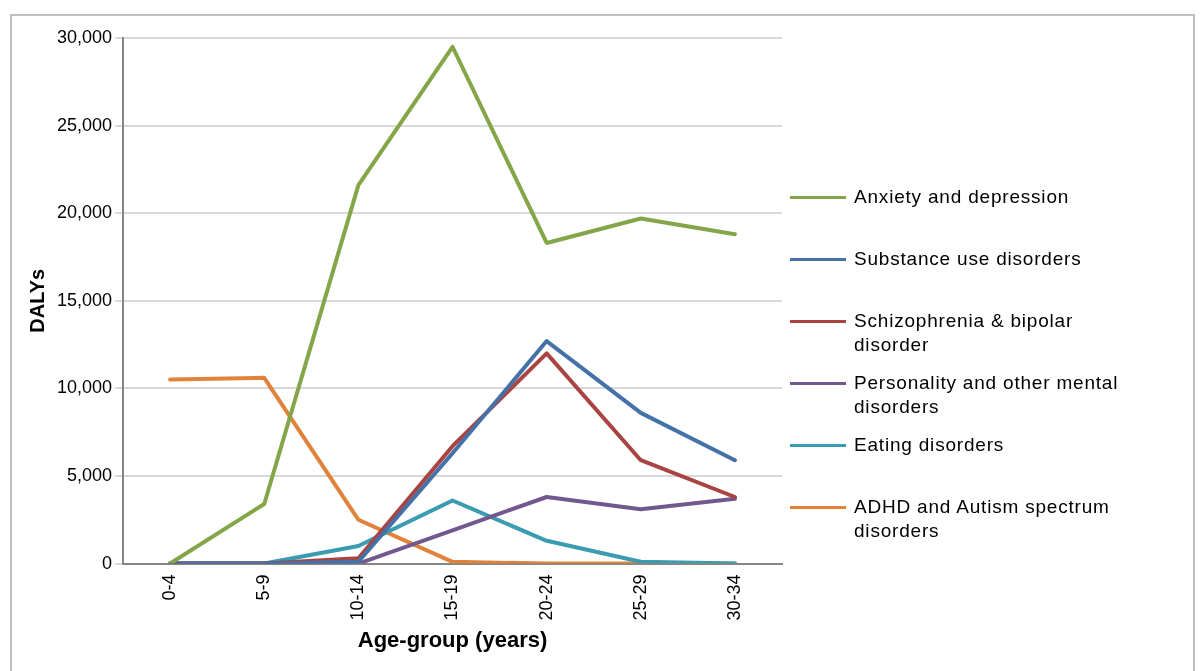 The width and height of the screenshot is (1200, 671). What do you see at coordinates (263, 587) in the screenshot?
I see `x-tick-label: 5-9` at bounding box center [263, 587].